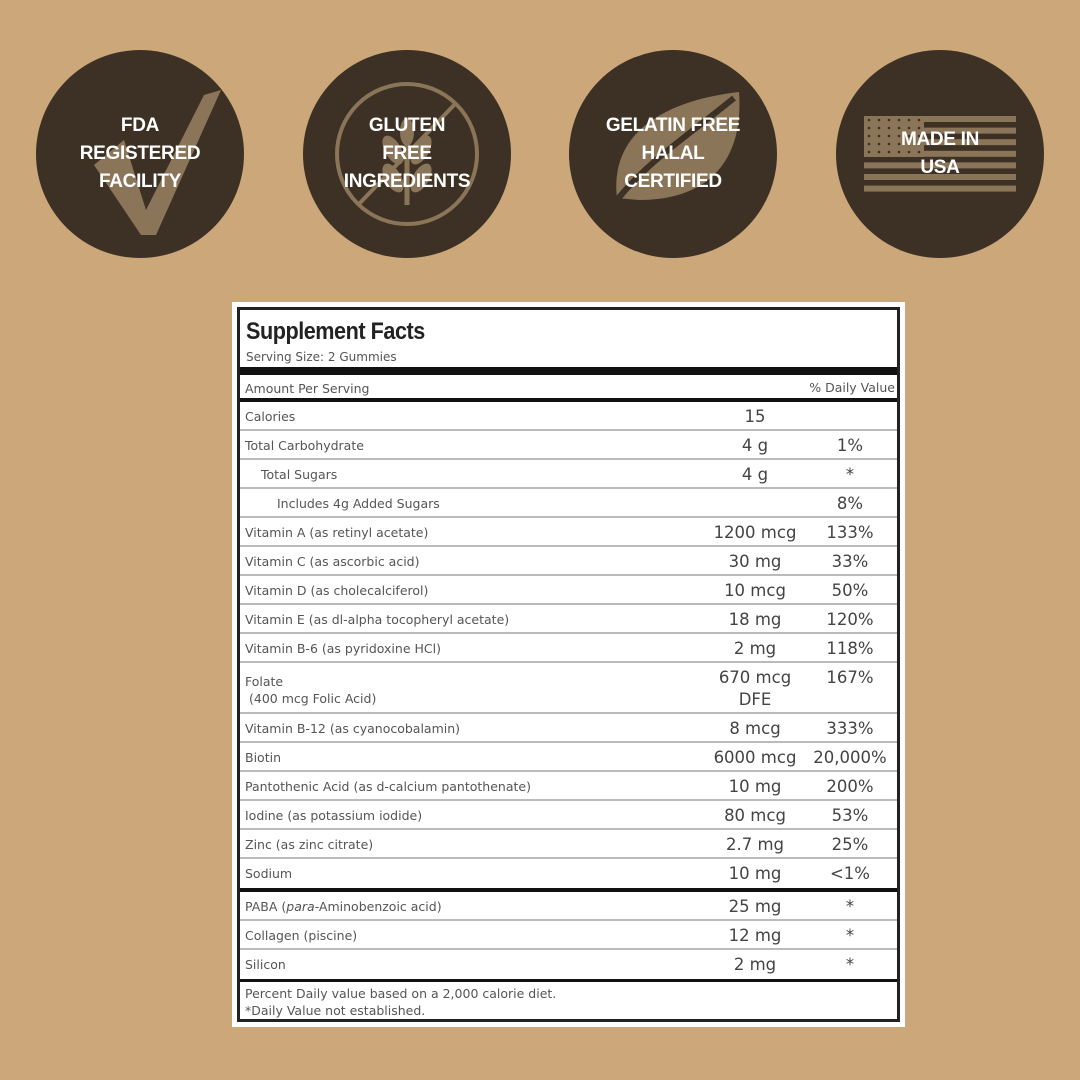 The width and height of the screenshot is (1080, 1080). What do you see at coordinates (353, 728) in the screenshot?
I see `label-main: Vitamin B-12 (as cyanocobalamin)` at bounding box center [353, 728].